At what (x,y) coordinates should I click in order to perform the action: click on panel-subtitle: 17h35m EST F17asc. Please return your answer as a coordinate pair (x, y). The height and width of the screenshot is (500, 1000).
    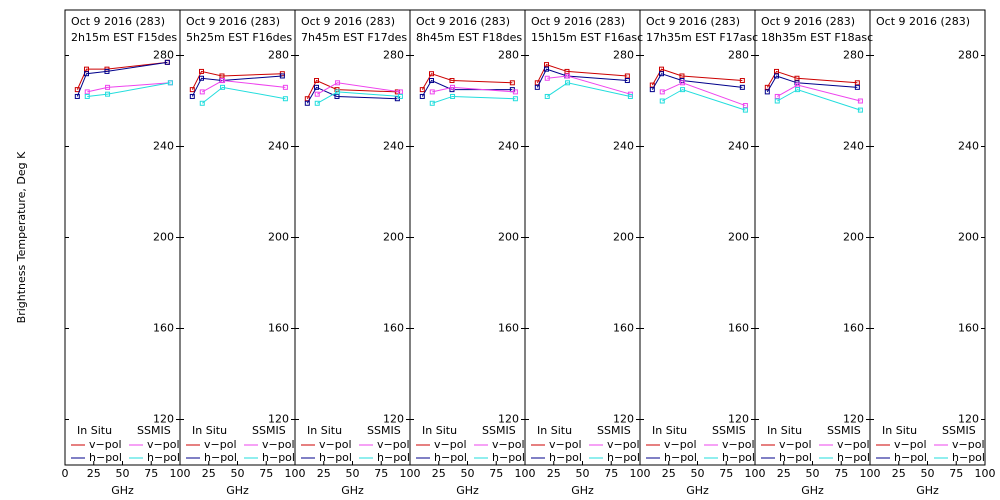
    Looking at the image, I should click on (702, 37).